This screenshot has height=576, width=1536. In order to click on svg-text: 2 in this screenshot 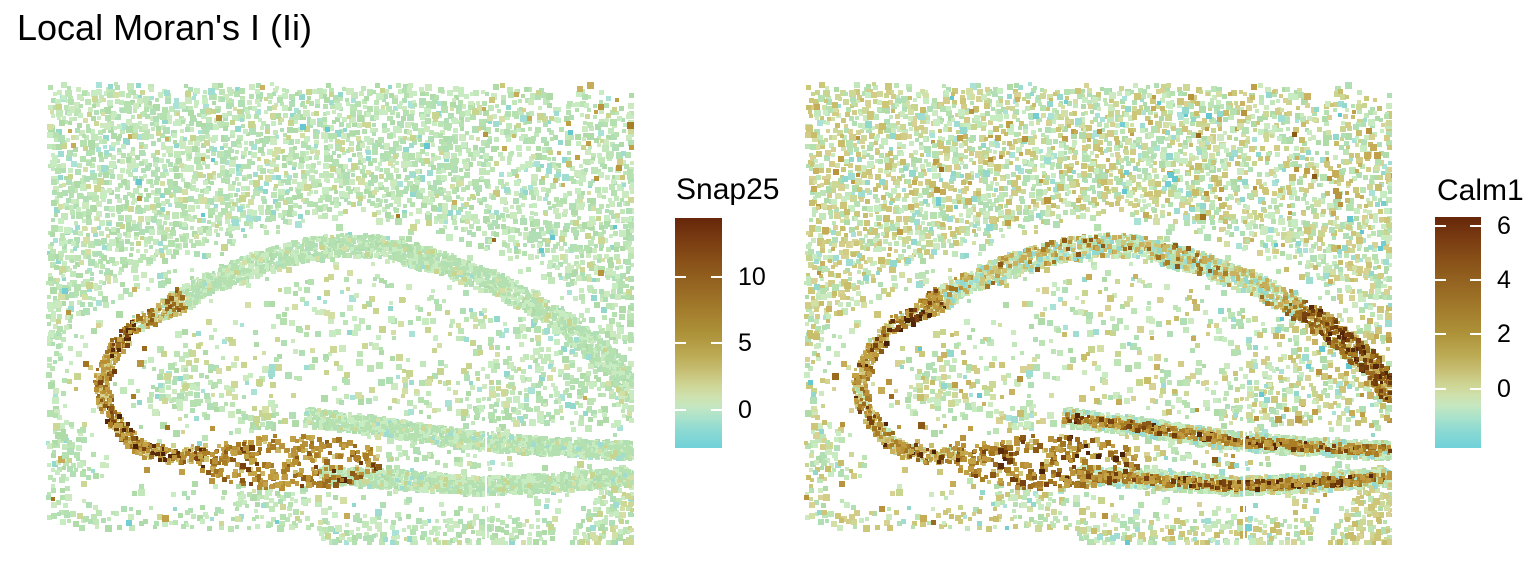, I will do `click(1504, 334)`.